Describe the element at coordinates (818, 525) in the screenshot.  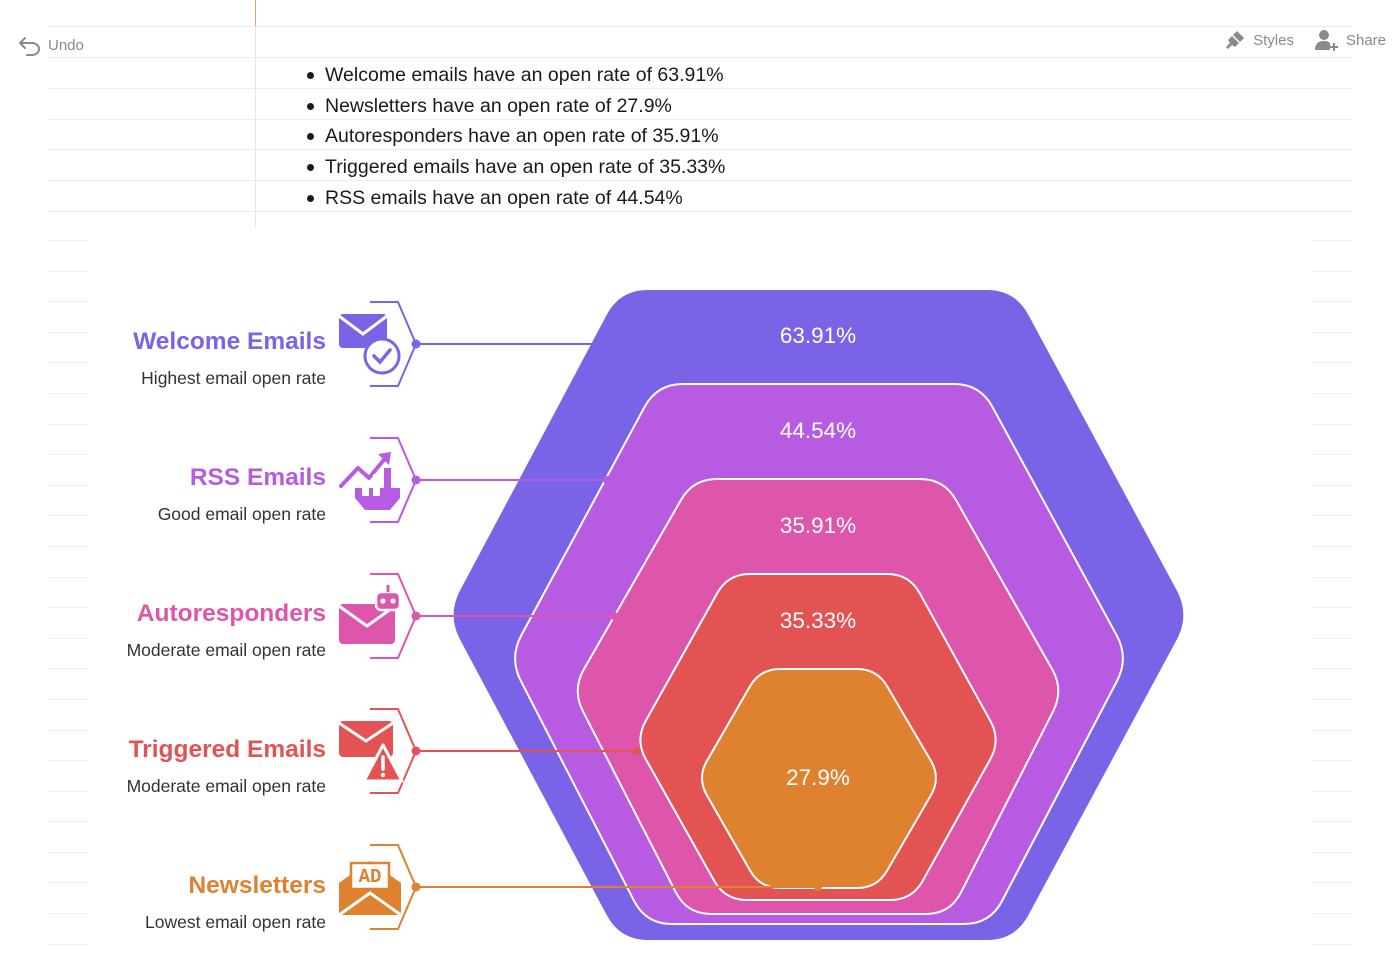
I see `value-label: 35.91%` at that location.